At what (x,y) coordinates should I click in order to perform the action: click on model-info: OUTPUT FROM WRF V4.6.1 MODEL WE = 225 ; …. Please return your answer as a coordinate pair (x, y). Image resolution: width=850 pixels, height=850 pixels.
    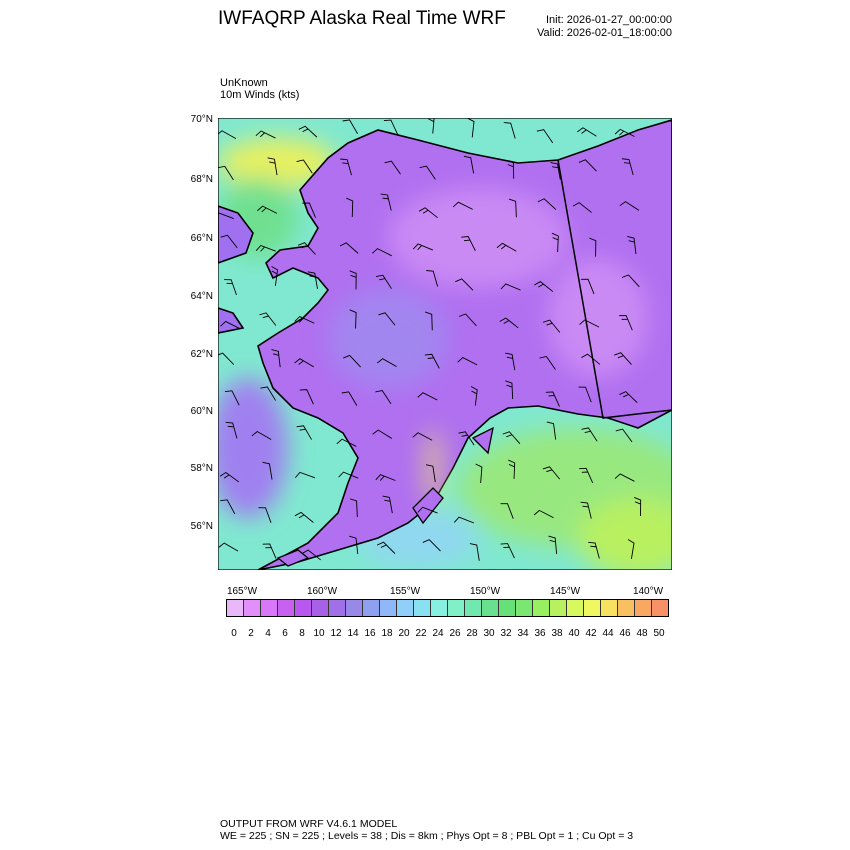
    Looking at the image, I should click on (426, 830).